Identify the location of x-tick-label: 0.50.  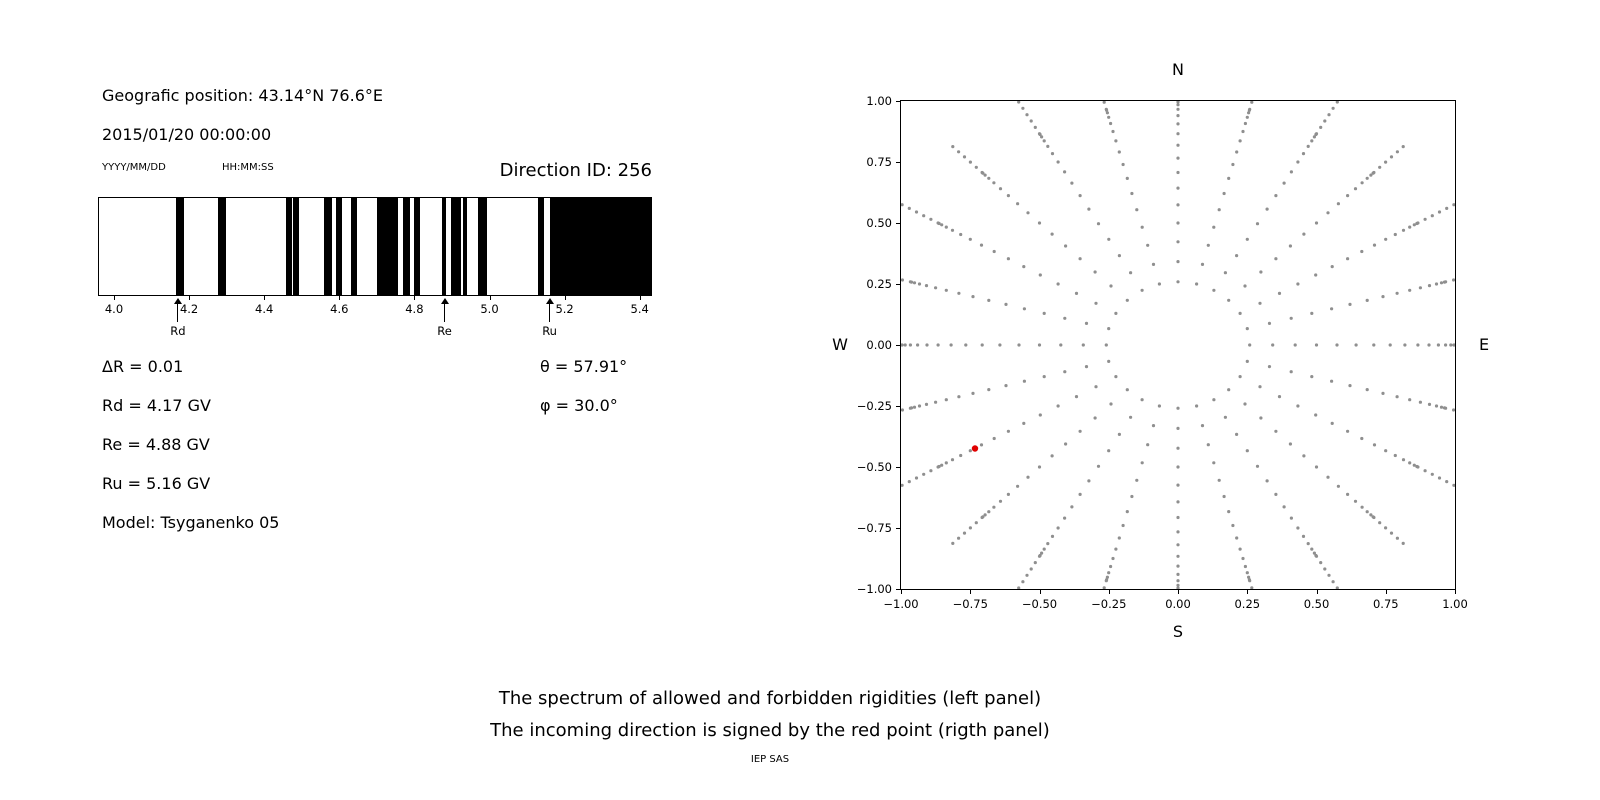
(1316, 604).